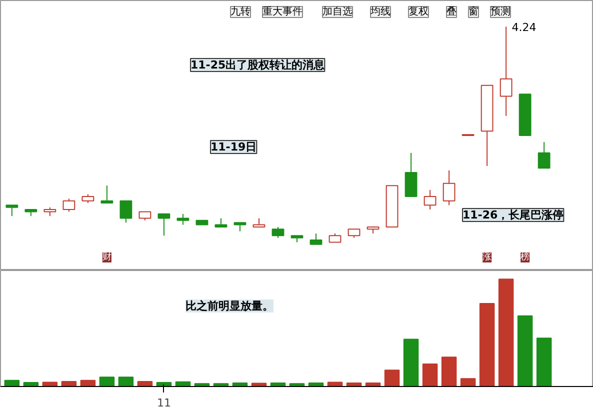  I want to click on text: 财, so click(107, 256).